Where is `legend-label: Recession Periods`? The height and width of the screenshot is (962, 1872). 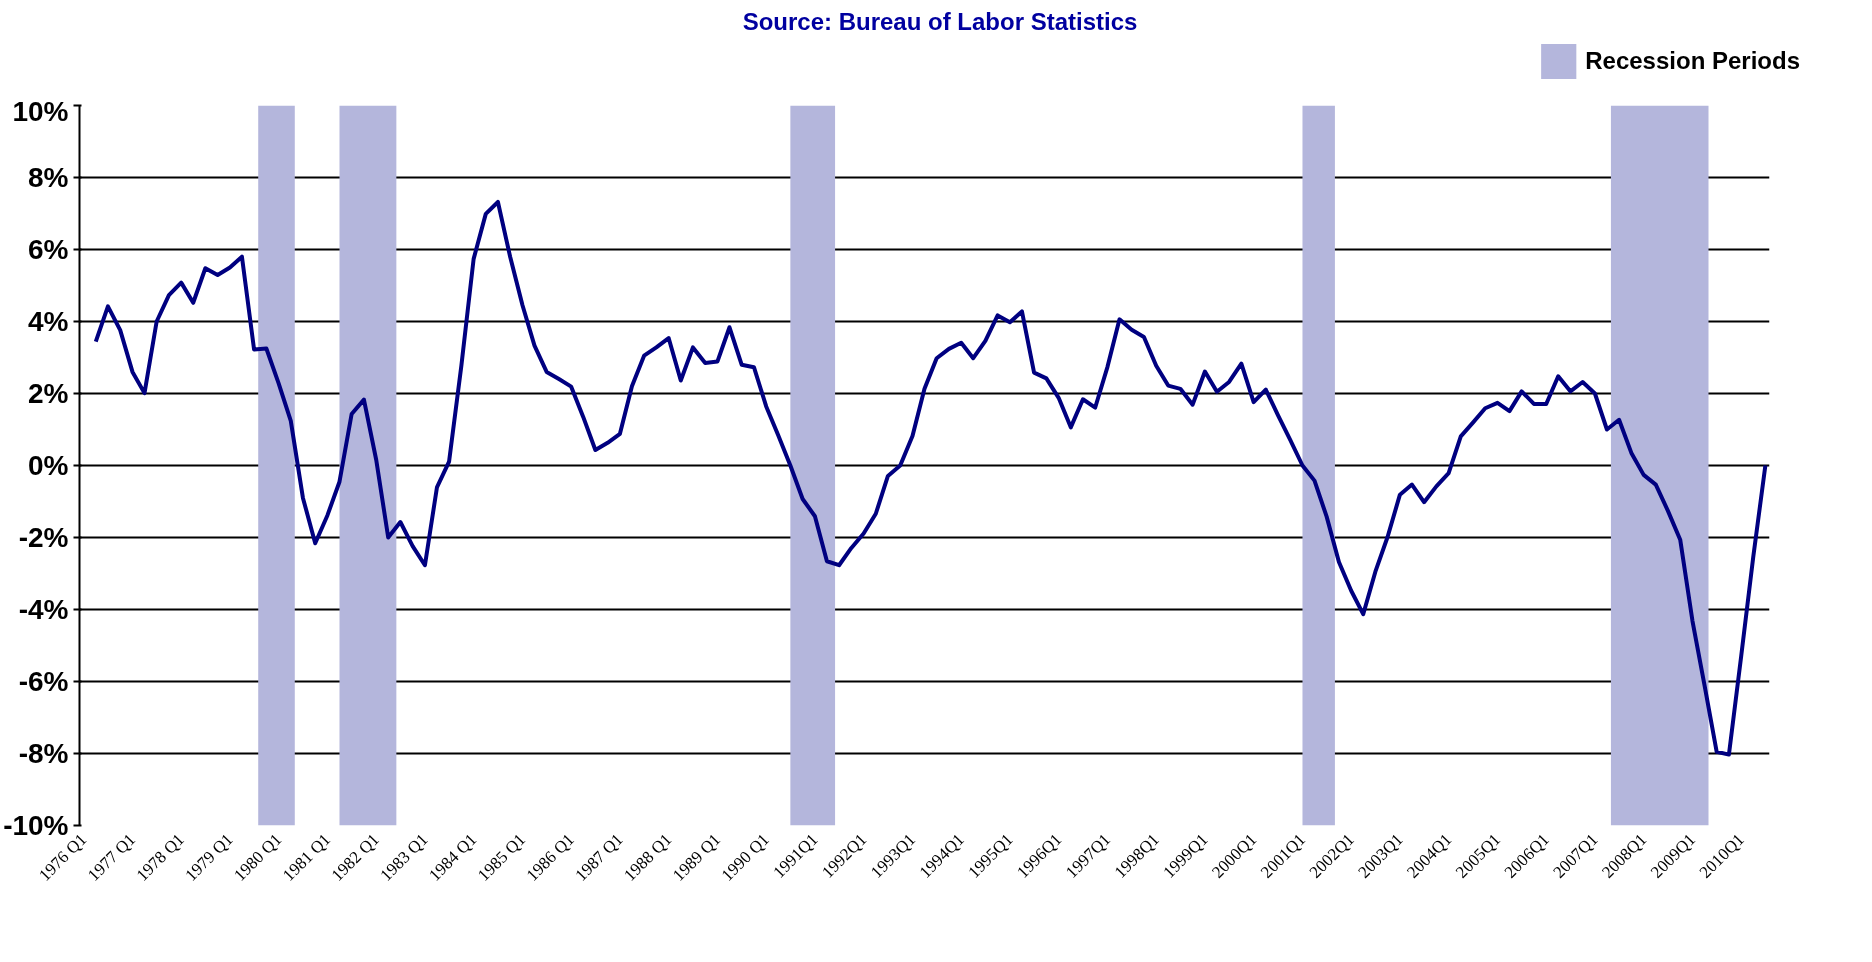 legend-label: Recession Periods is located at coordinates (1692, 61).